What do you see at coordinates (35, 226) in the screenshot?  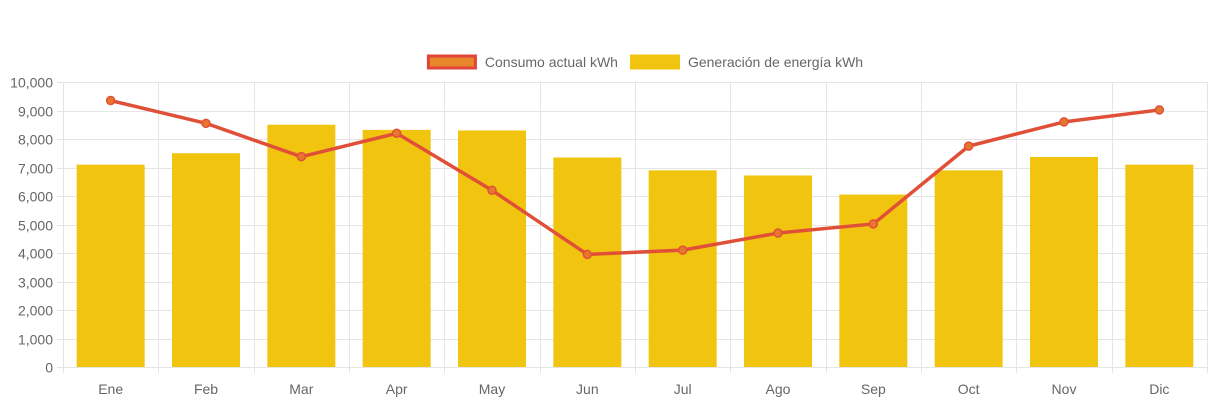 I see `y-tick-label: 5,000` at bounding box center [35, 226].